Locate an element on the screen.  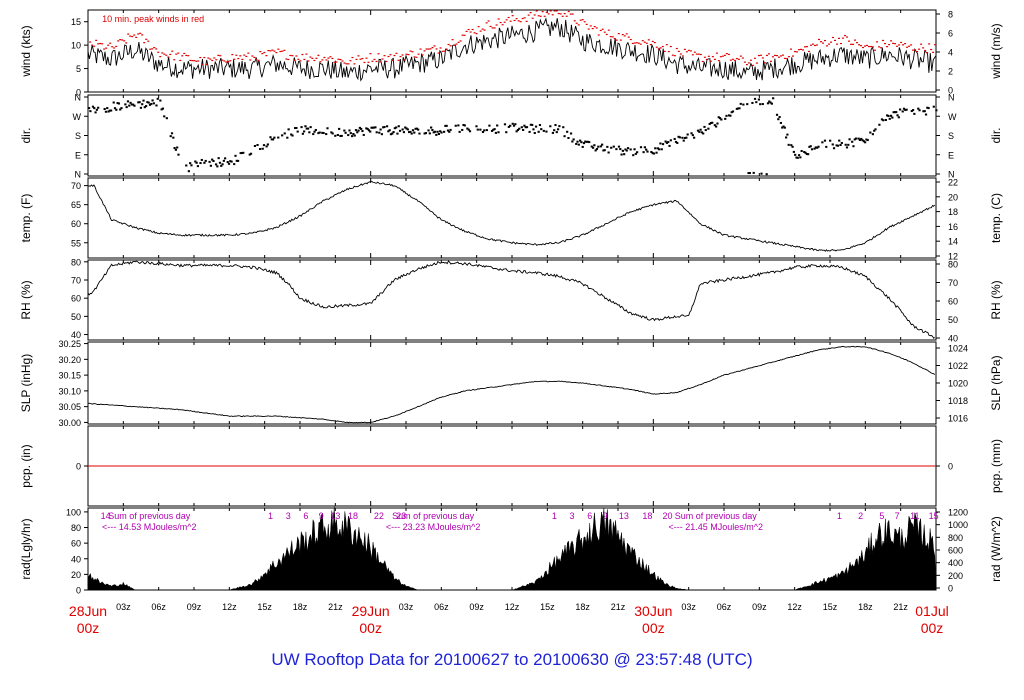
sun-hour-label: 14 is located at coordinates (106, 516).